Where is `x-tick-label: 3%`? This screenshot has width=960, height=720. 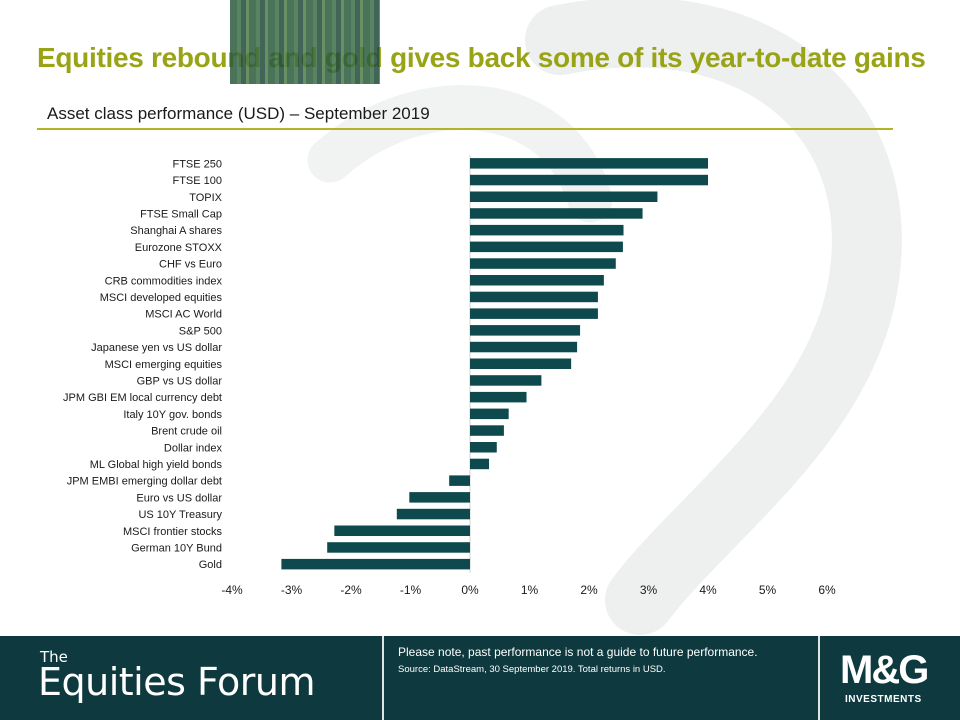 x-tick-label: 3% is located at coordinates (649, 590).